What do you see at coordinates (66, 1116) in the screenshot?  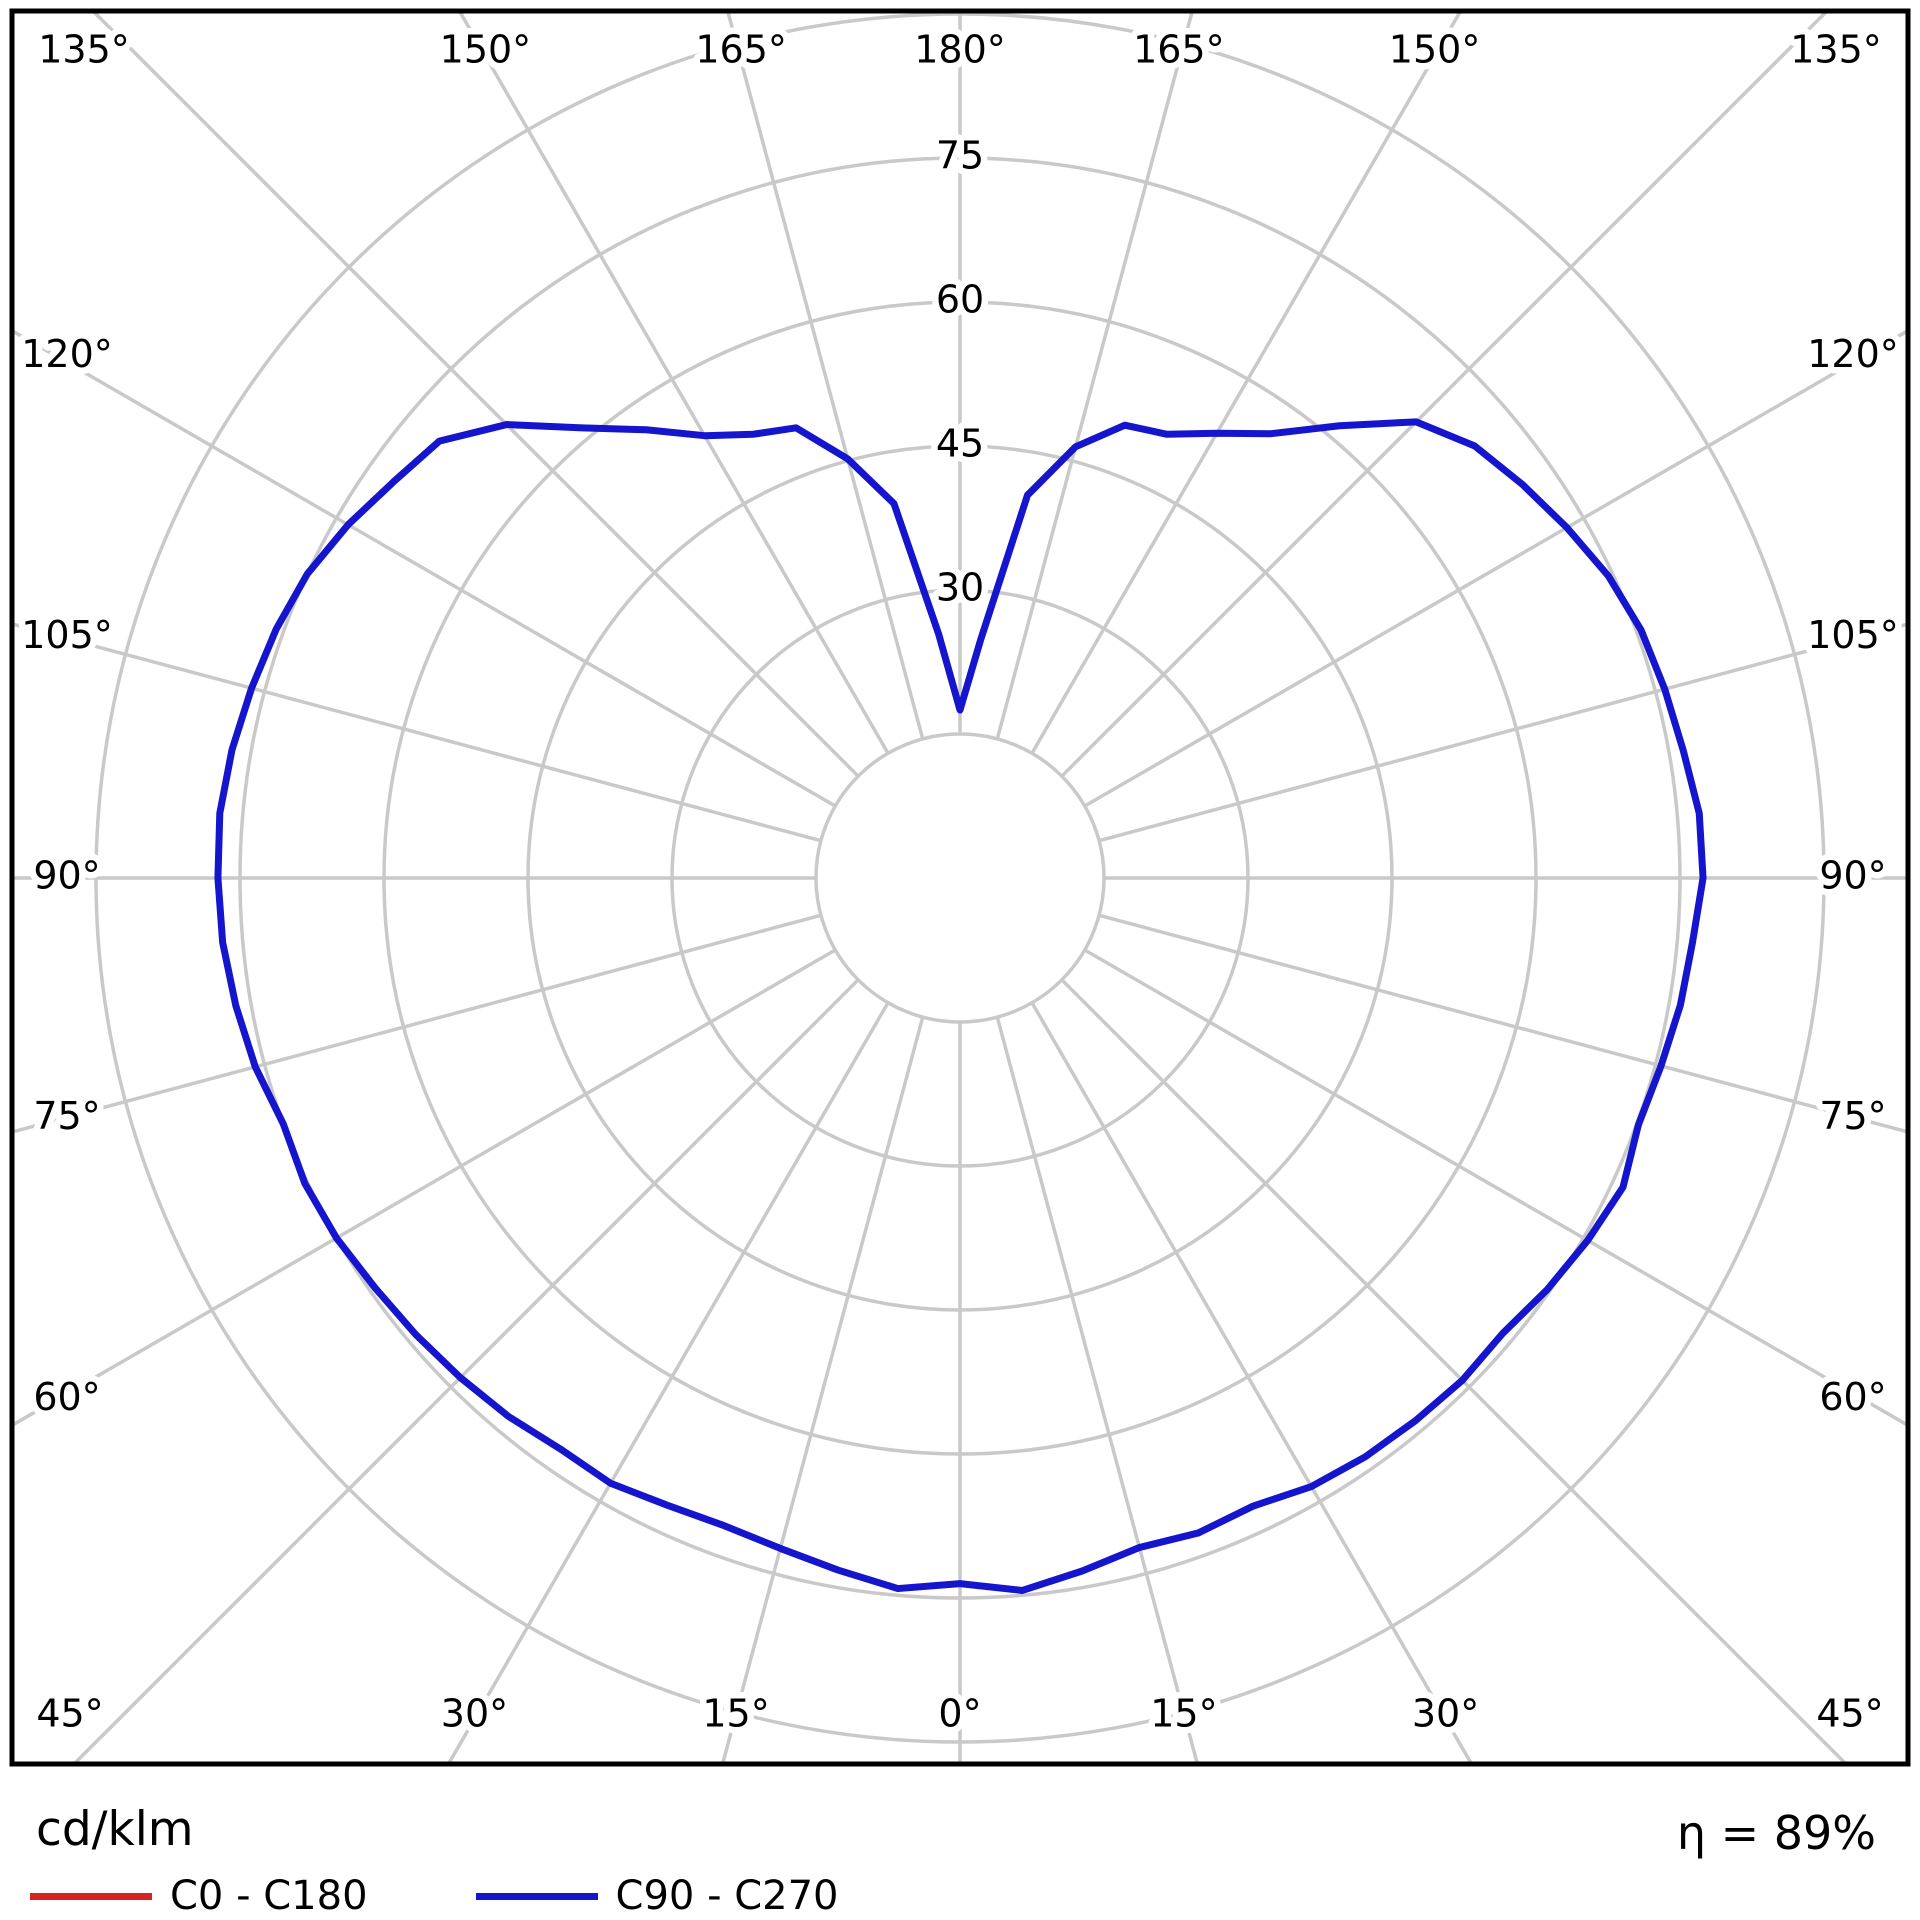 I see `angle-label-75-left: 75°` at bounding box center [66, 1116].